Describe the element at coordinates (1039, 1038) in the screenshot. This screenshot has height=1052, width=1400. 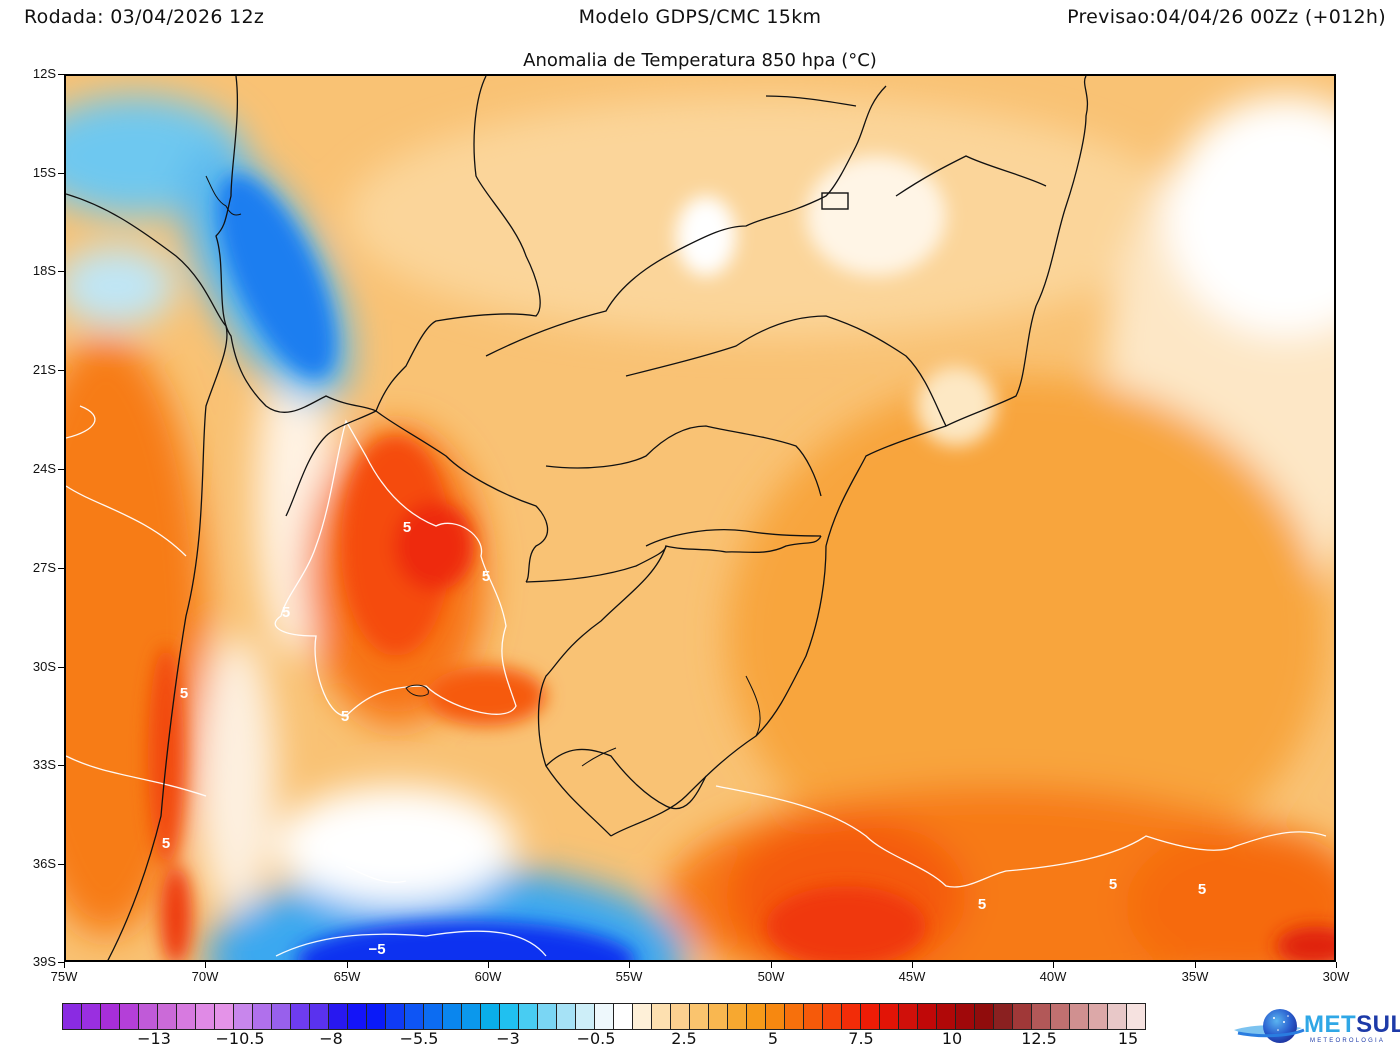
I see `color-scale-label: 12.5` at that location.